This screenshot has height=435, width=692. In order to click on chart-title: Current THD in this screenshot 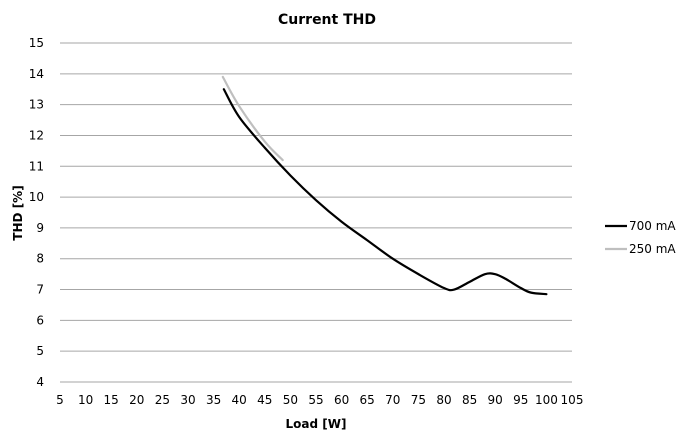, I will do `click(327, 20)`.